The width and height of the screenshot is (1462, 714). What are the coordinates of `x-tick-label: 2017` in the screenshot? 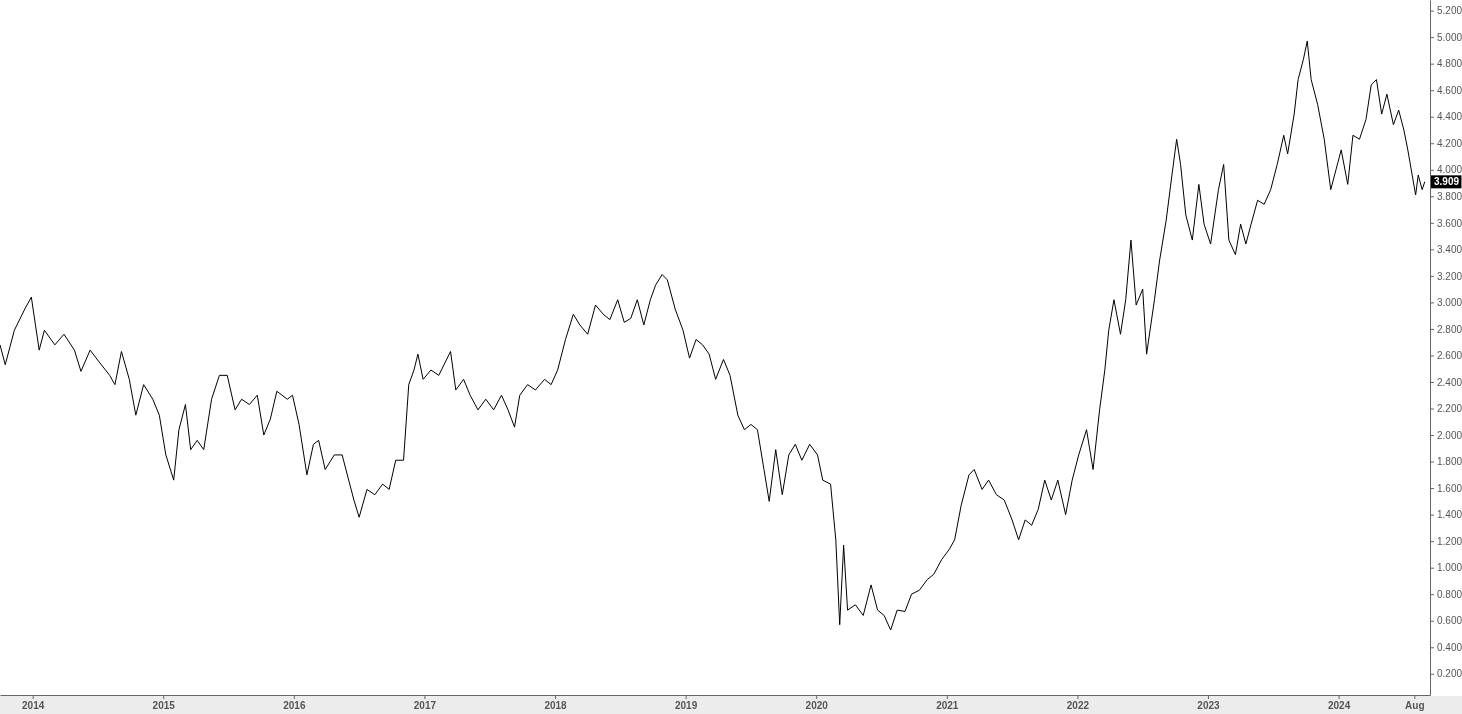 It's located at (425, 706).